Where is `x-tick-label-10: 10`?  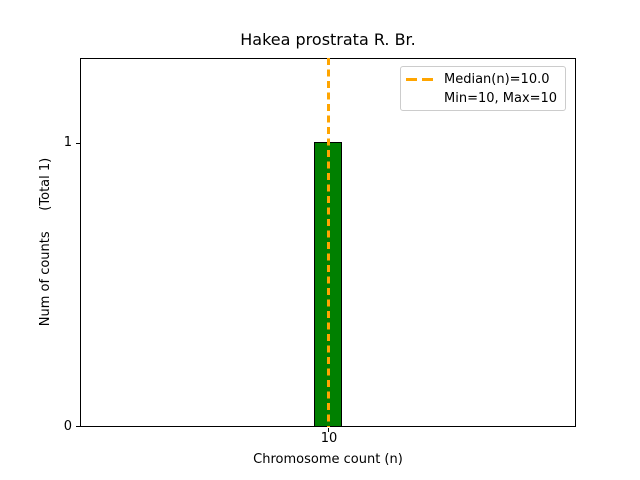
x-tick-label-10: 10 is located at coordinates (329, 438).